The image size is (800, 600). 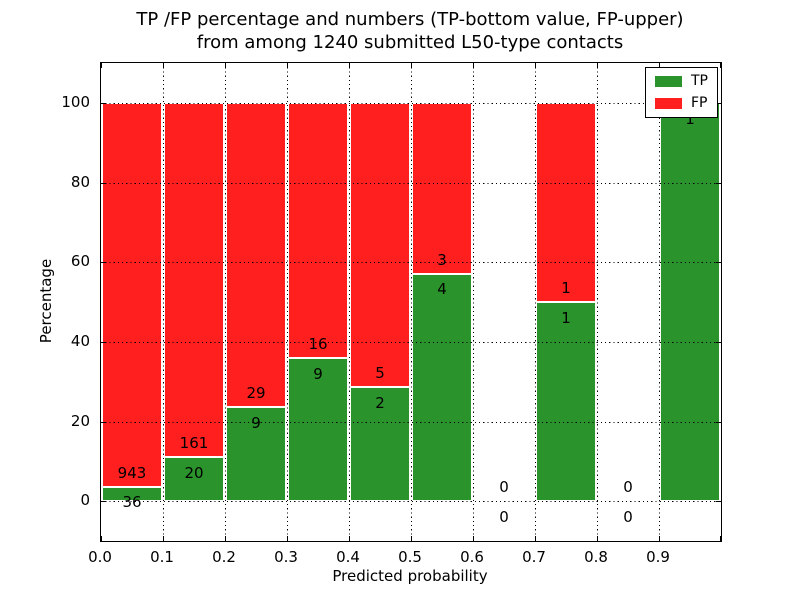 What do you see at coordinates (100, 557) in the screenshot?
I see `x-tick-label: 0.0` at bounding box center [100, 557].